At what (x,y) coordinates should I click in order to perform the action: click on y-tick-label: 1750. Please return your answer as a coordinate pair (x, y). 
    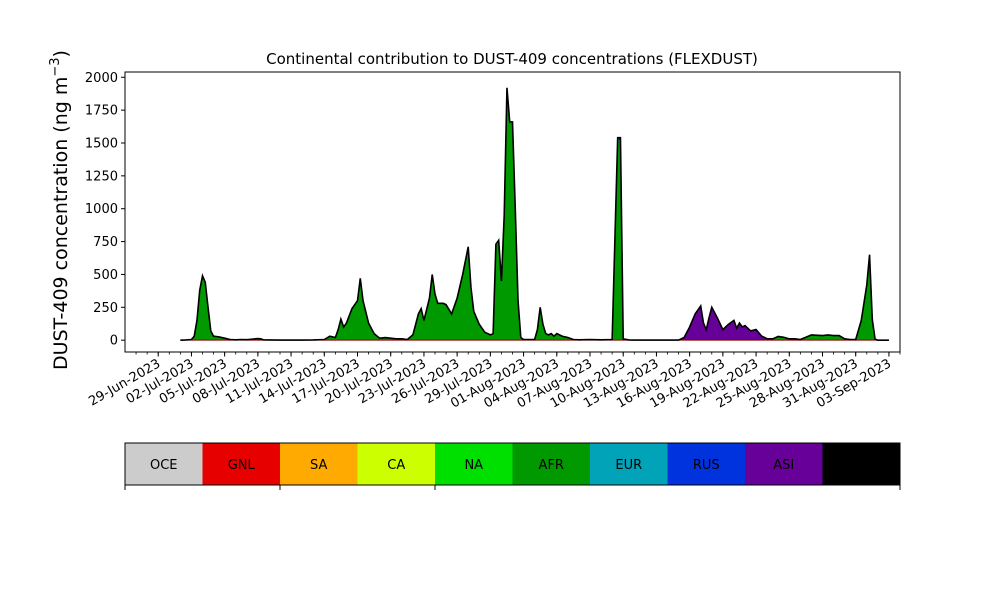
    Looking at the image, I should click on (101, 111).